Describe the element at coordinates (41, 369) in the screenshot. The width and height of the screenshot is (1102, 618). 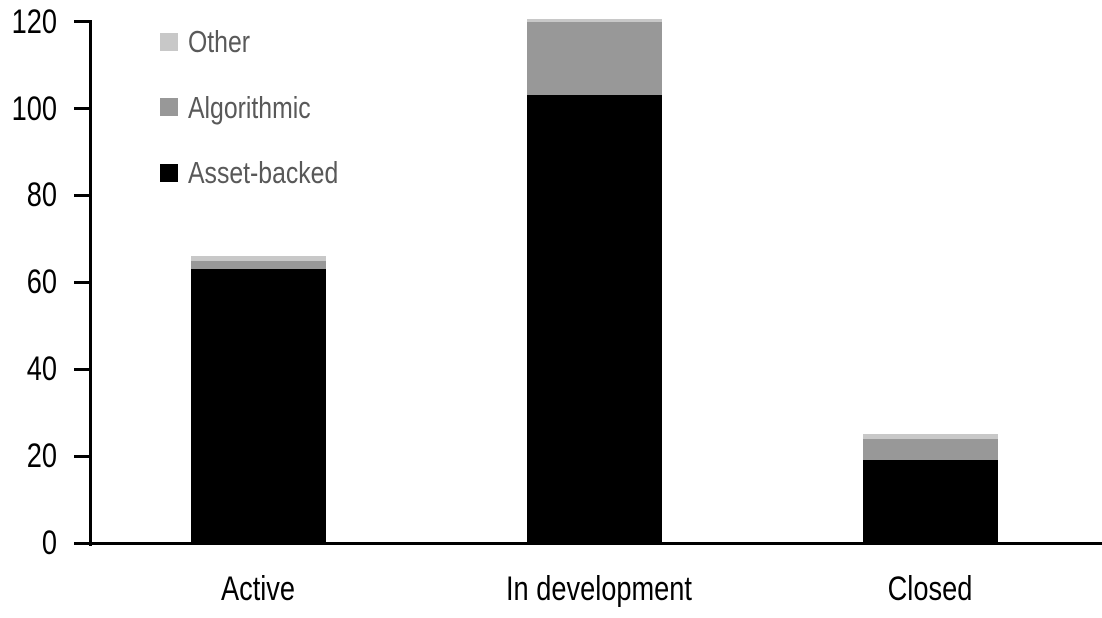
I see `y-axis-tick-label: 40` at that location.